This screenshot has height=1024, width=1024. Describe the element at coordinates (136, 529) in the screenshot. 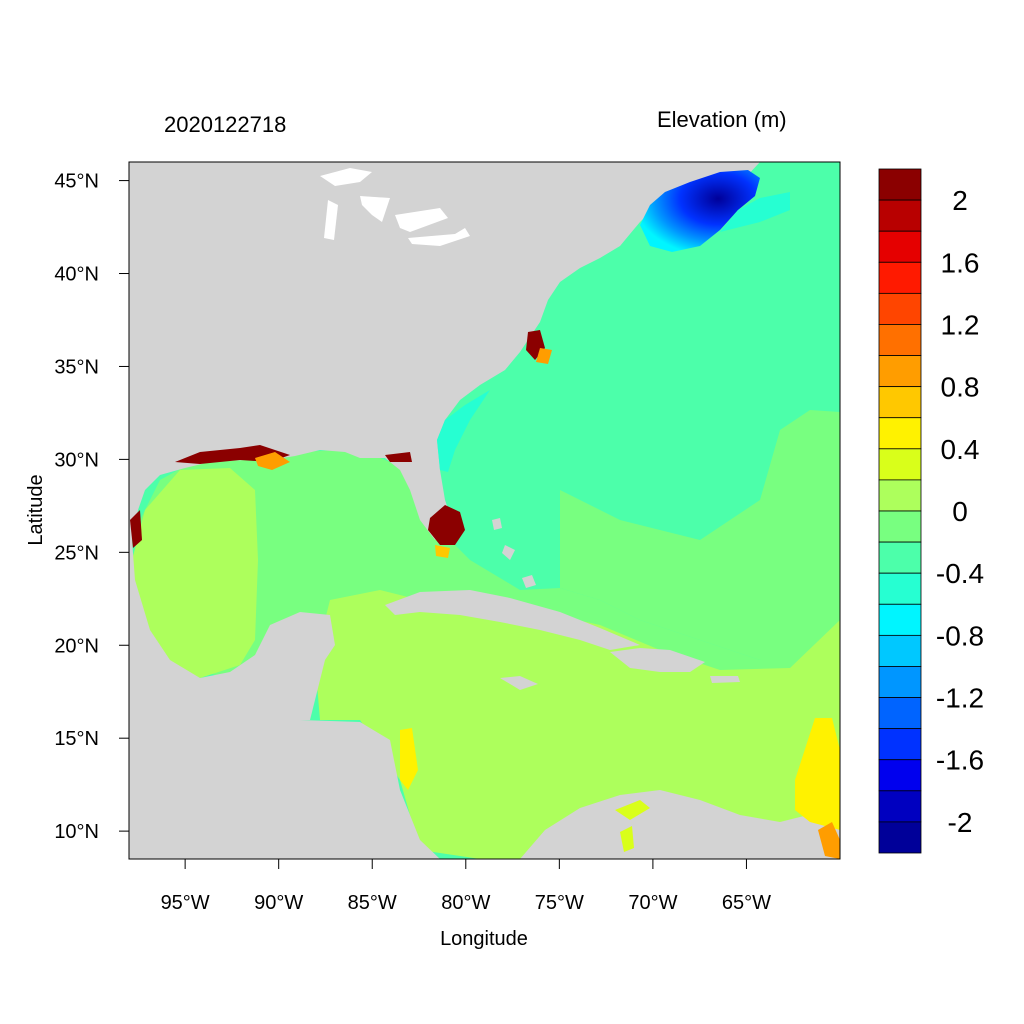

I see `texas-high-water` at that location.